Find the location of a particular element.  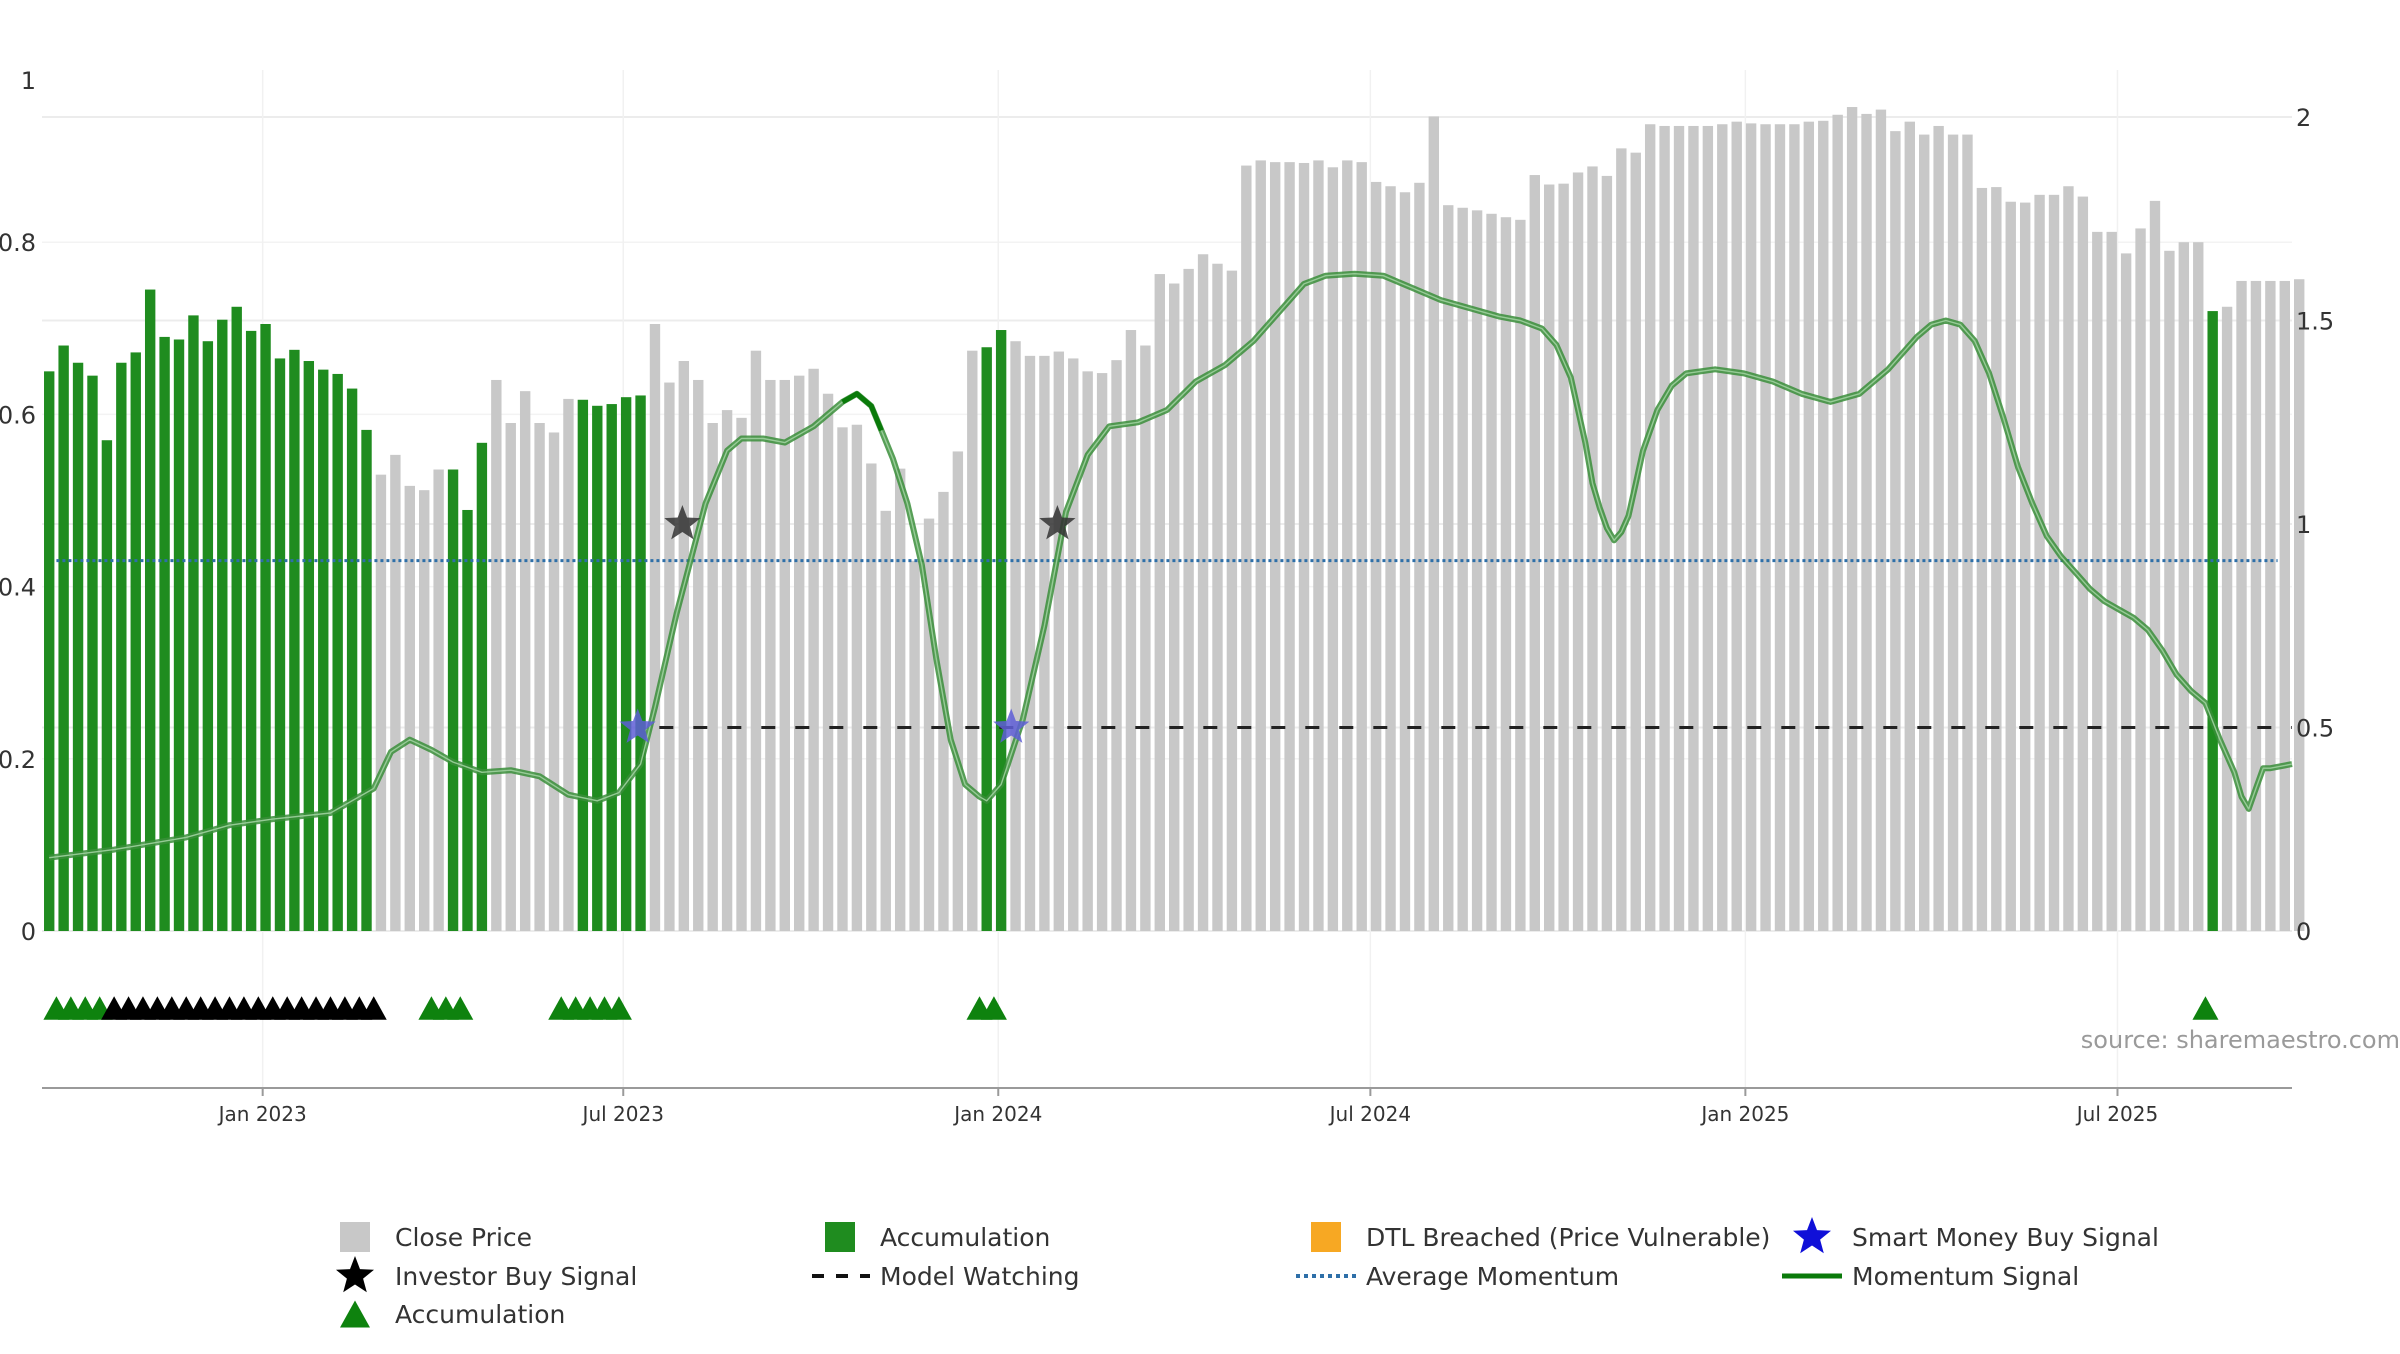

x-tick-label: Jan 2023 is located at coordinates (262, 1114).